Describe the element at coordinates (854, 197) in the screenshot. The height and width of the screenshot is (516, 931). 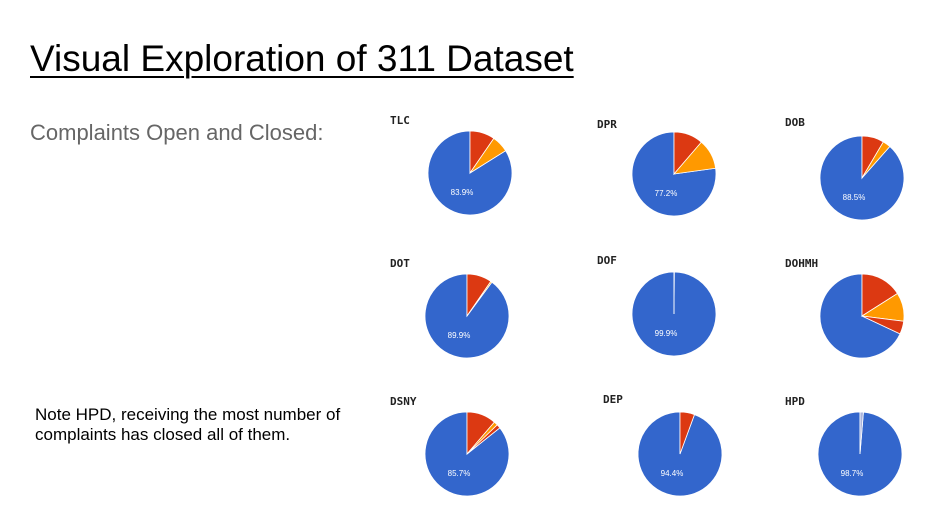
I see `pie-value-label-dob: 88.5%` at that location.